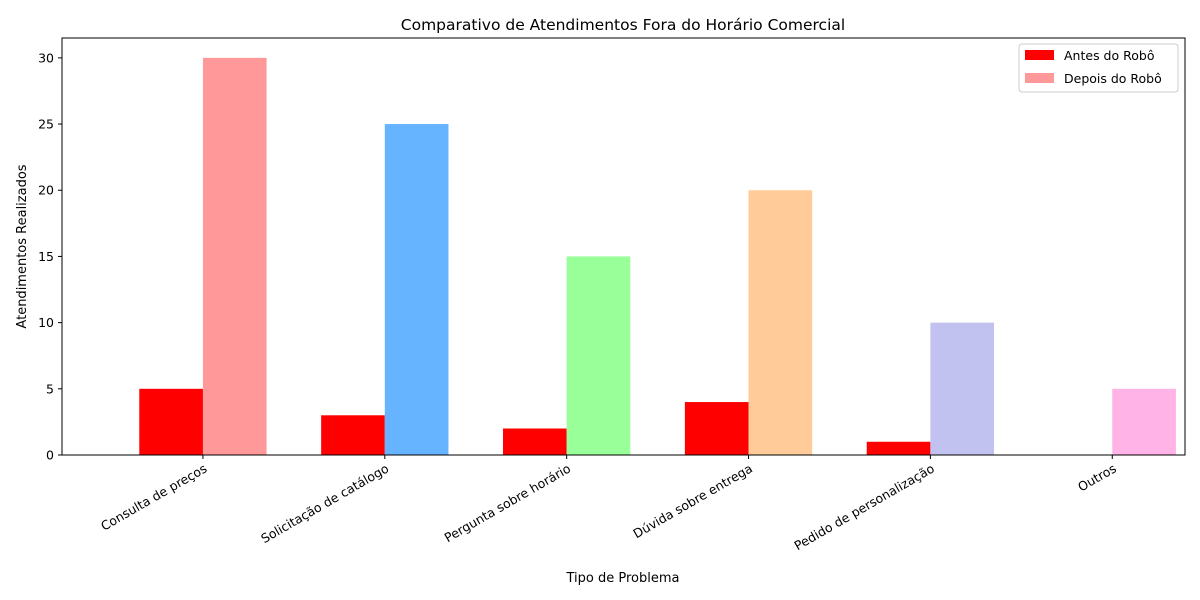 Image resolution: width=1200 pixels, height=600 pixels. I want to click on legend-swatch-depois, so click(1039, 78).